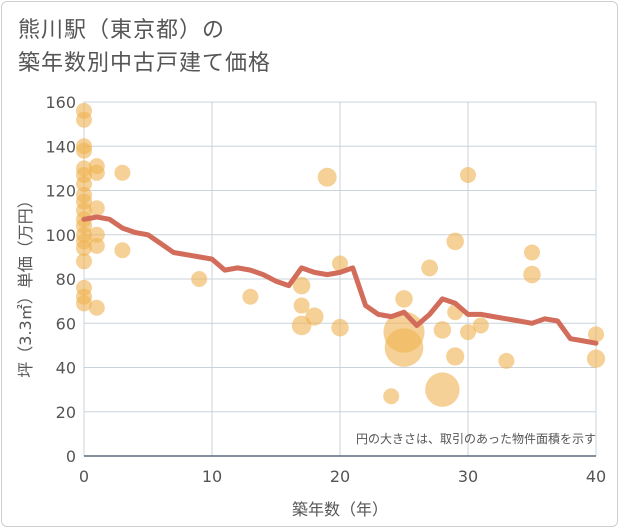 The image size is (621, 530). What do you see at coordinates (596, 476) in the screenshot?
I see `x-tick-label: 40` at bounding box center [596, 476].